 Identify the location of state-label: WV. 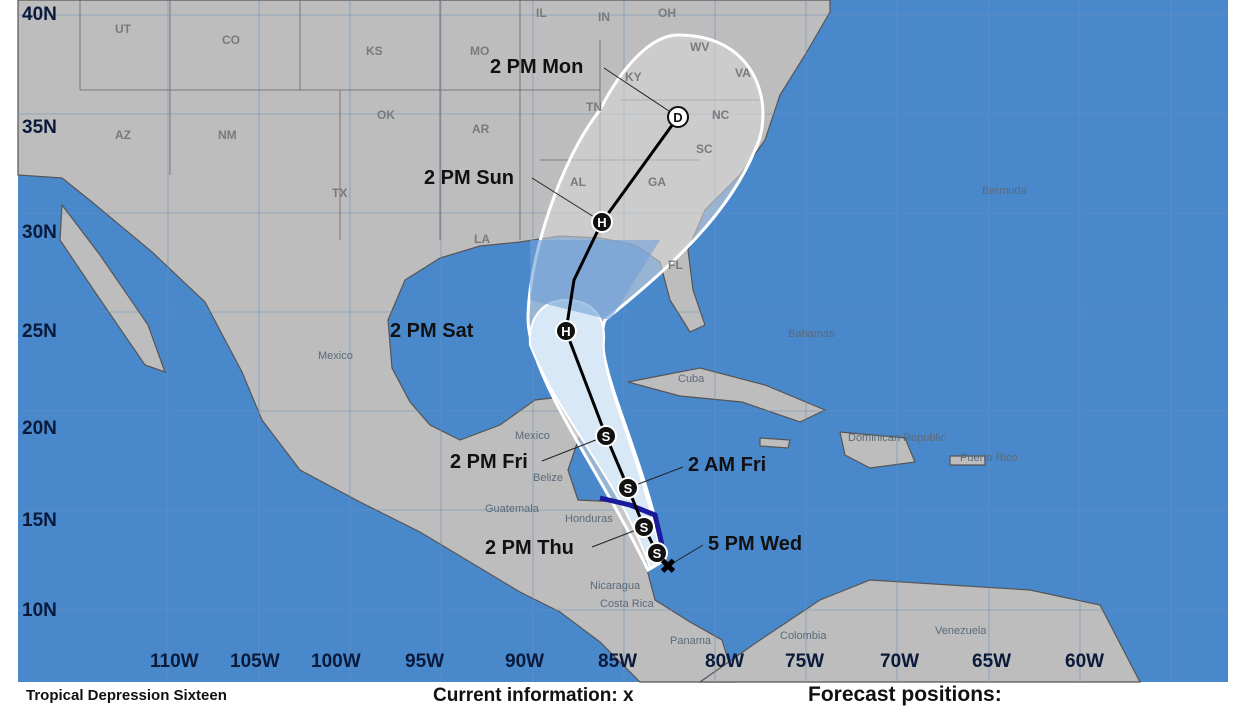
(700, 47).